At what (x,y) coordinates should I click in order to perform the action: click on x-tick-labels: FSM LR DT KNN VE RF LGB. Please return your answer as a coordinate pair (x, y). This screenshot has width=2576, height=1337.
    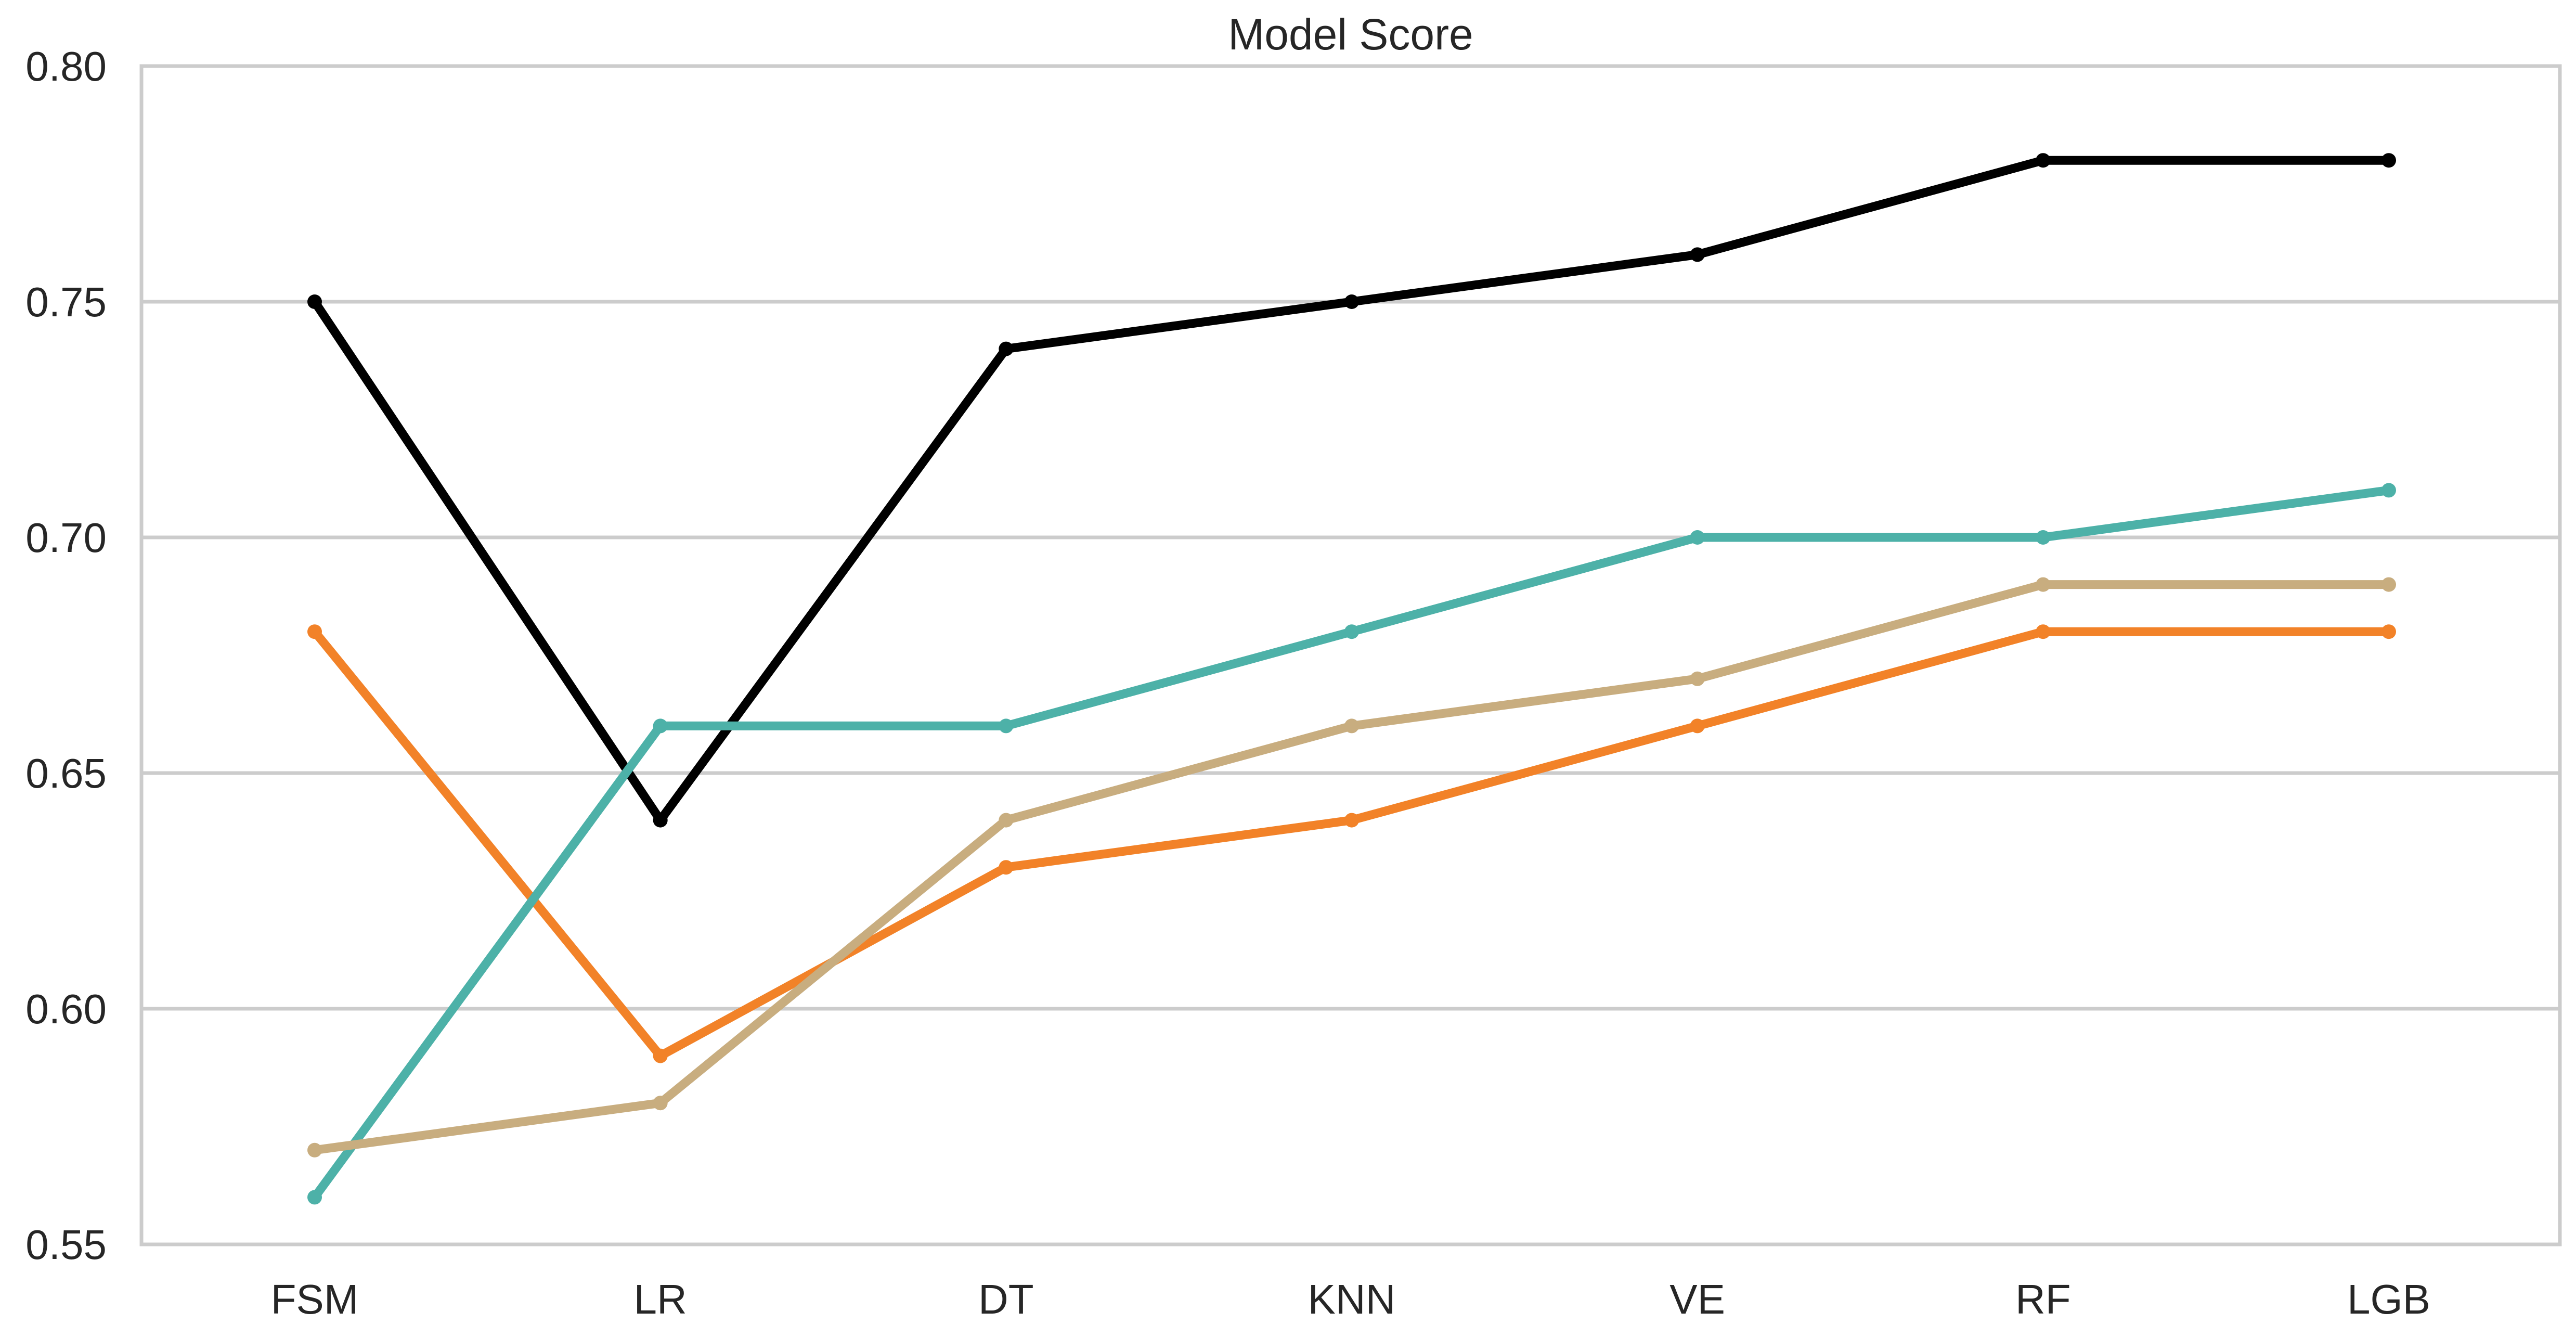
    Looking at the image, I should click on (1351, 1299).